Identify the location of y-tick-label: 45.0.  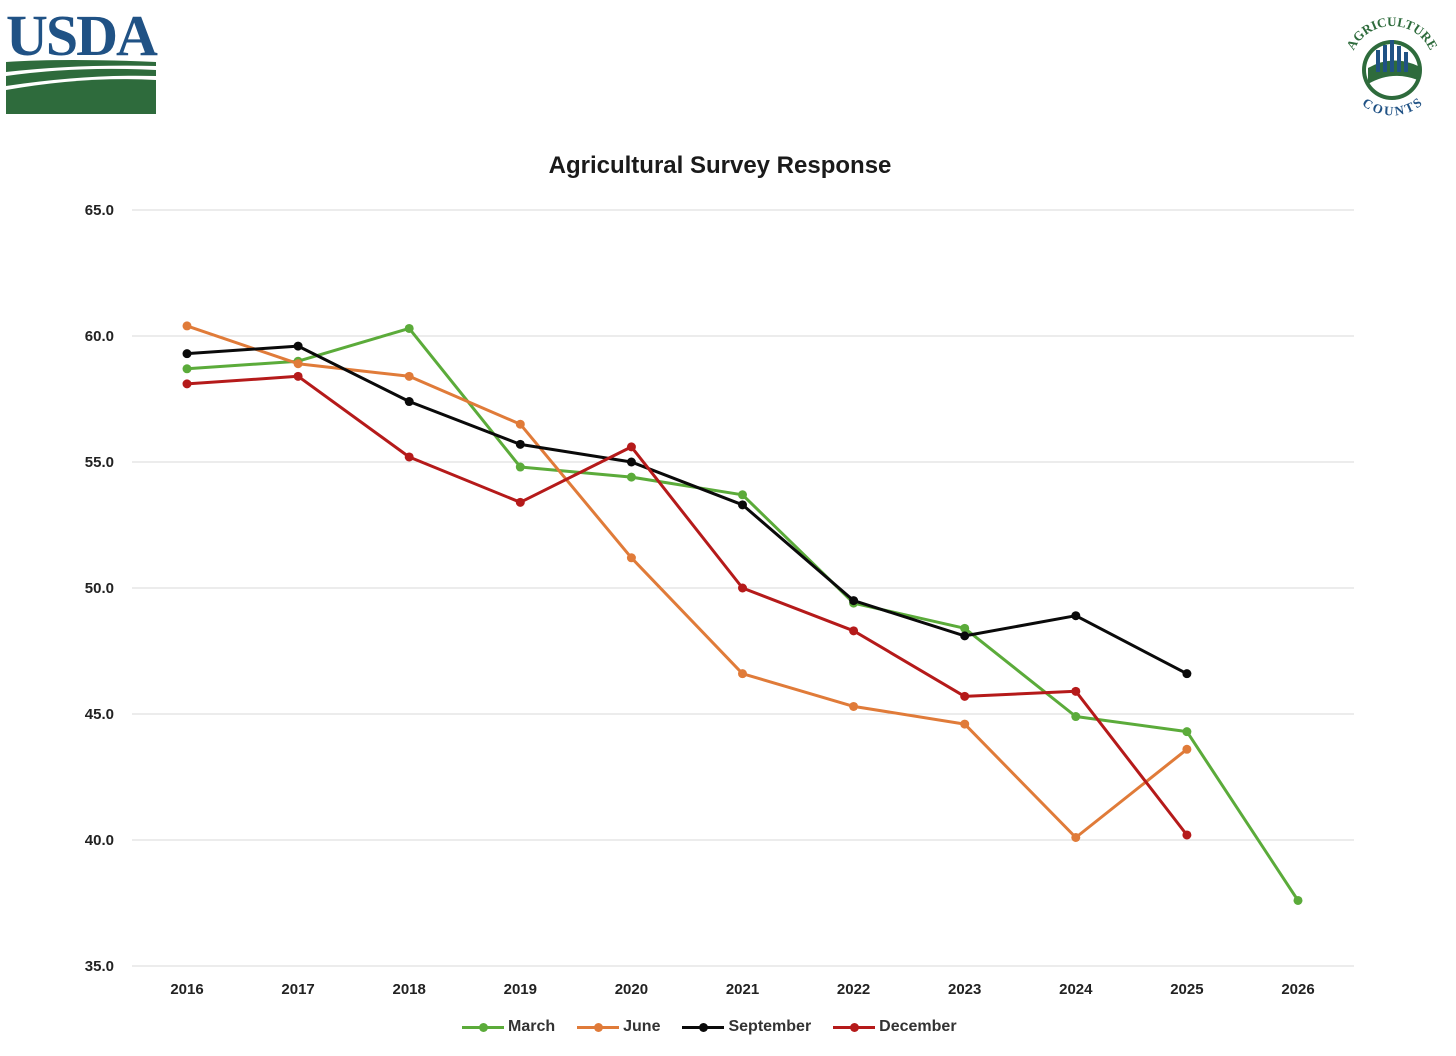
(99, 714).